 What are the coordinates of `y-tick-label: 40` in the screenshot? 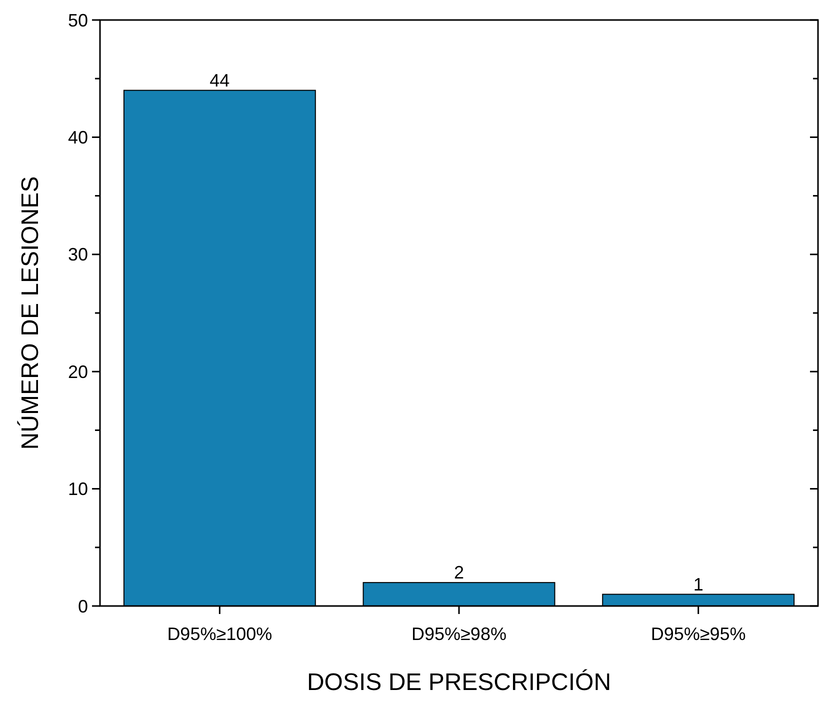 It's located at (78, 138).